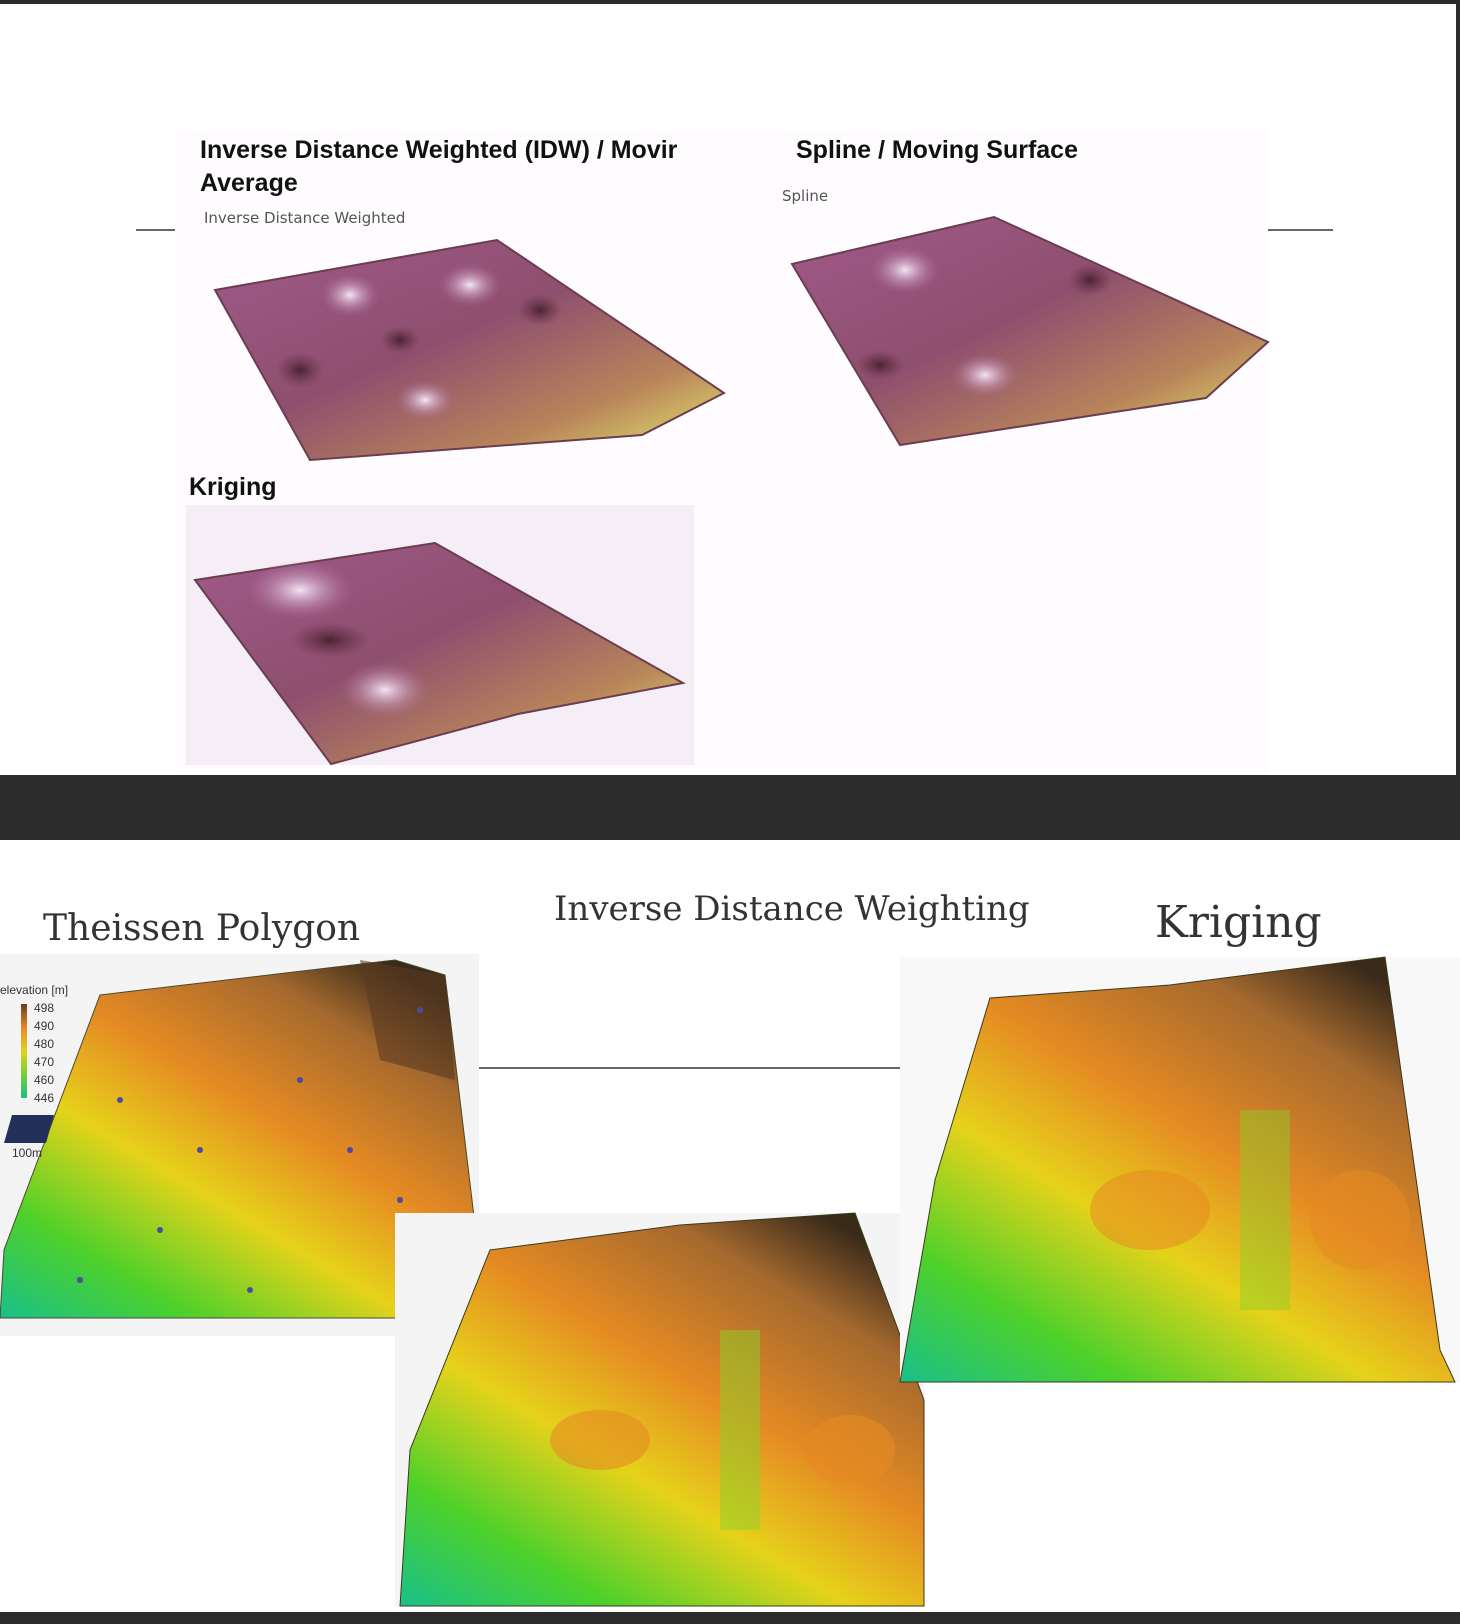 This screenshot has height=1624, width=1460. What do you see at coordinates (27, 1153) in the screenshot?
I see `scale-label: 100m` at bounding box center [27, 1153].